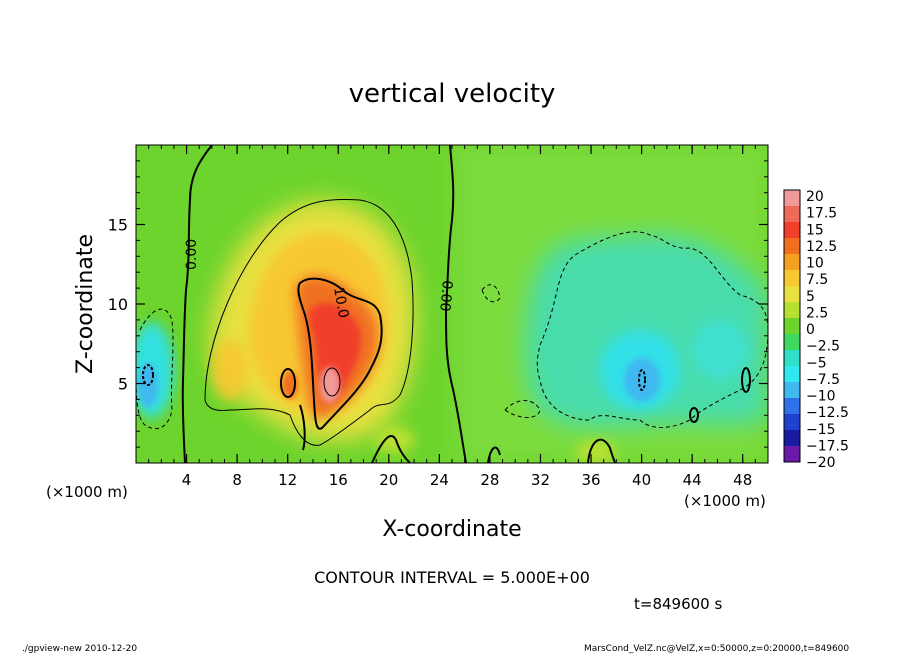 This screenshot has height=654, width=904. What do you see at coordinates (827, 413) in the screenshot?
I see `colorbar-label: −12.5` at bounding box center [827, 413].